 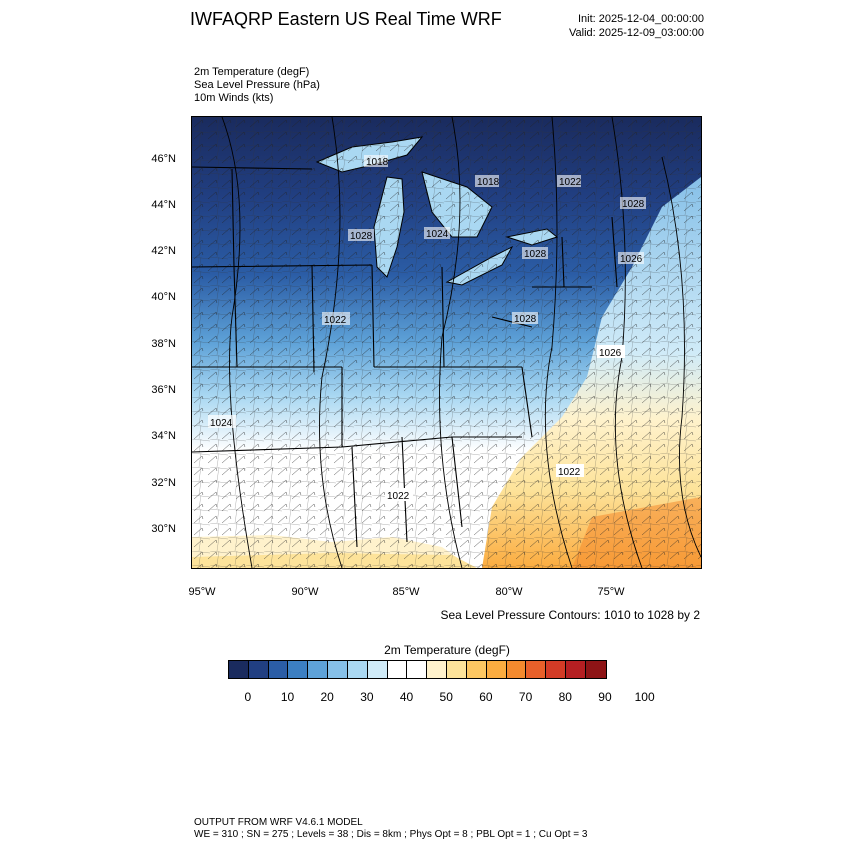 I want to click on colorbar-tick-label: 40, so click(x=406, y=697).